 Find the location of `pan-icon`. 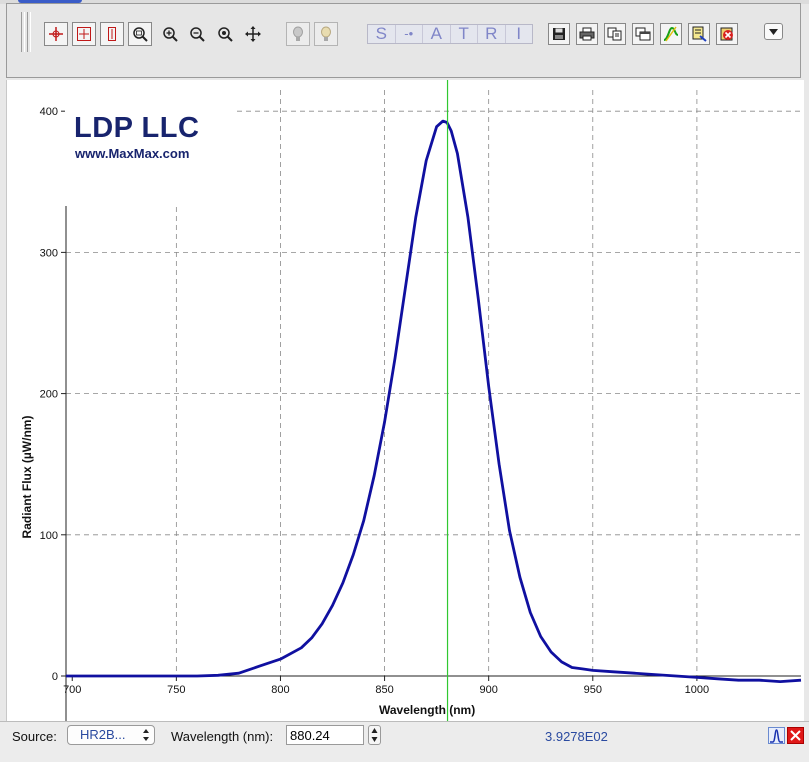

pan-icon is located at coordinates (253, 34).